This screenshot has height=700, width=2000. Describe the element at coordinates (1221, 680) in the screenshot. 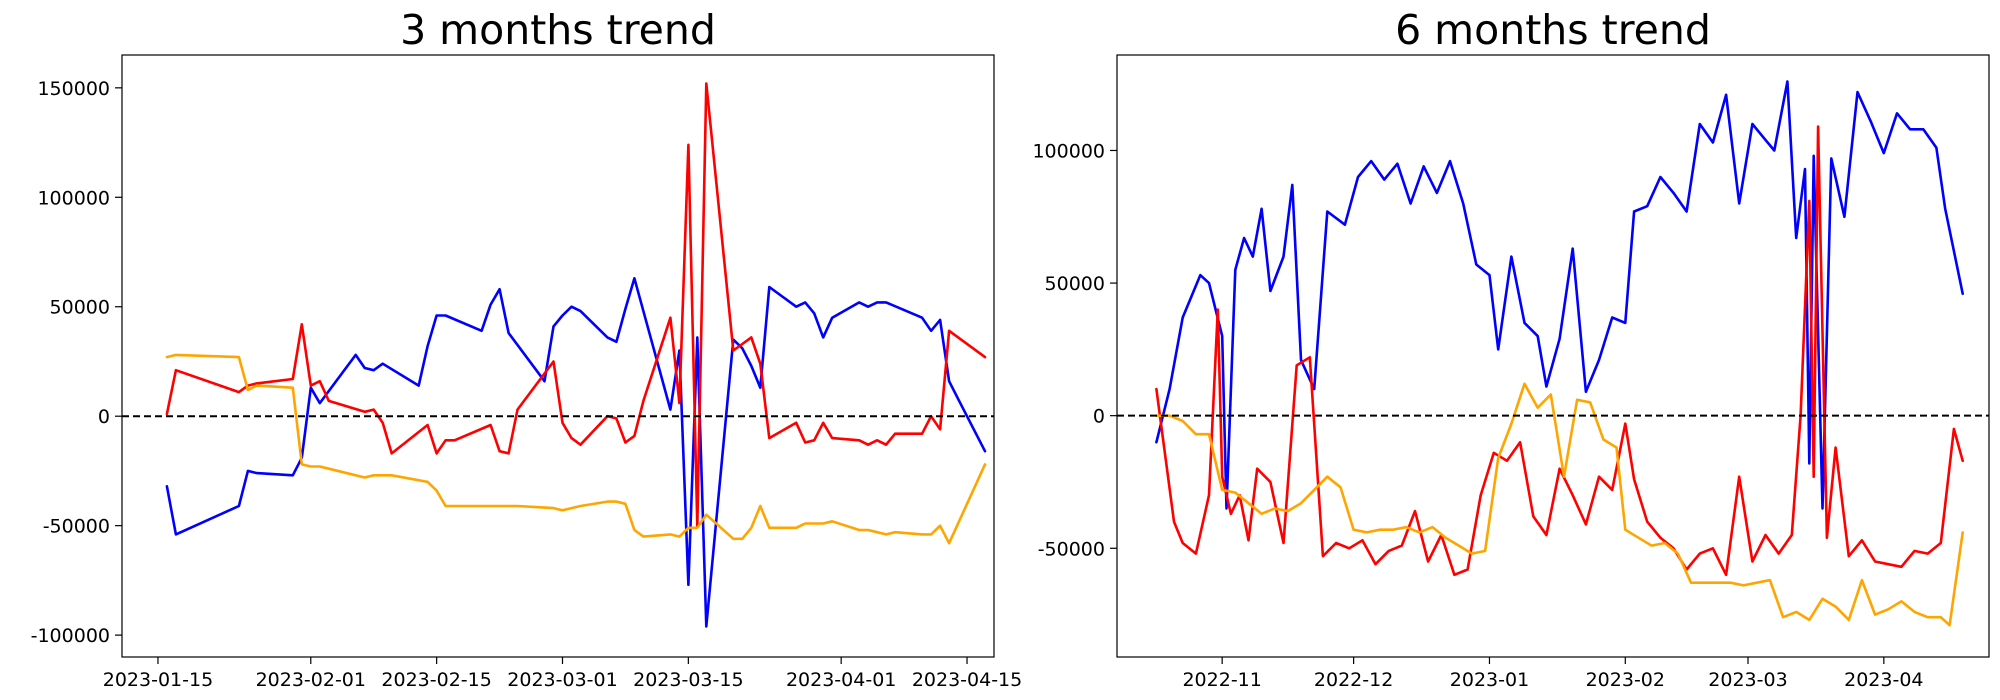

I see `x-tick-label: 2022-11` at that location.